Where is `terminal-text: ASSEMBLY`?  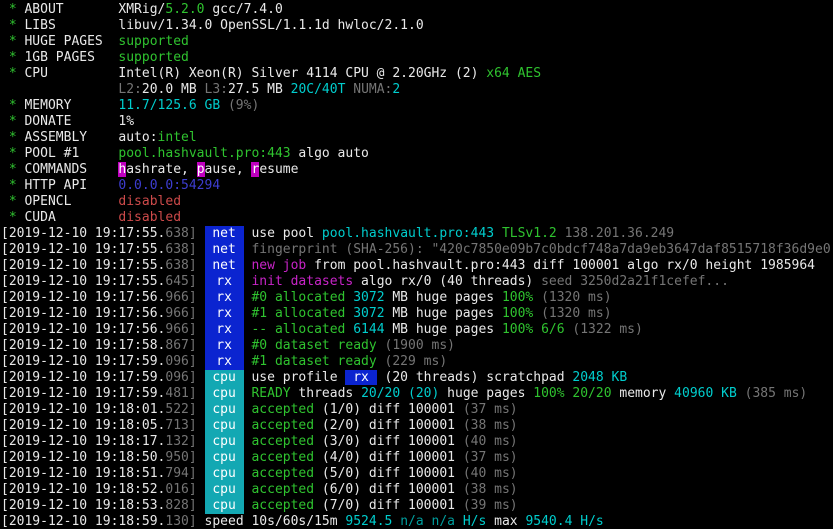 terminal-text: ASSEMBLY is located at coordinates (71, 137).